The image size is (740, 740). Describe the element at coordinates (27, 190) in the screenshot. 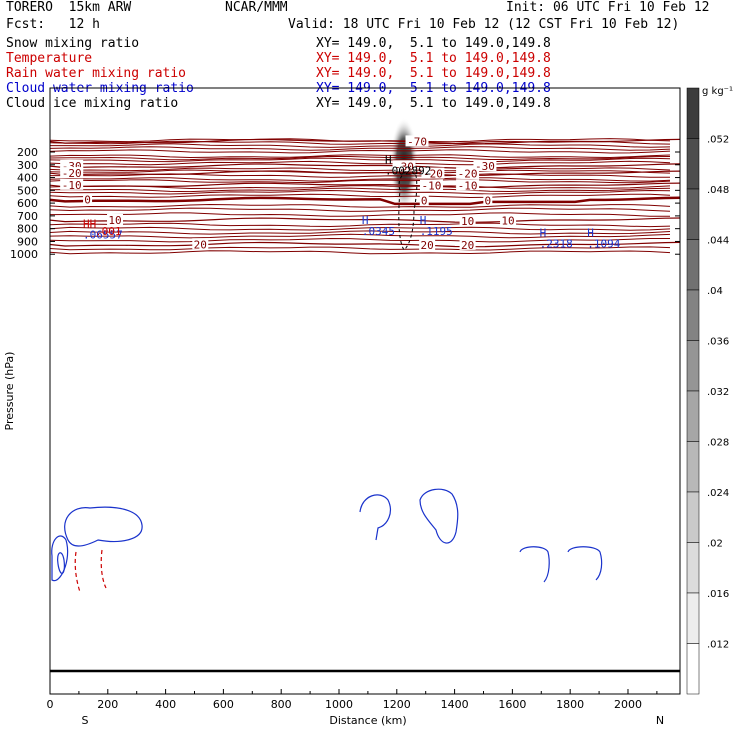

I see `y-tick-label: 500` at that location.